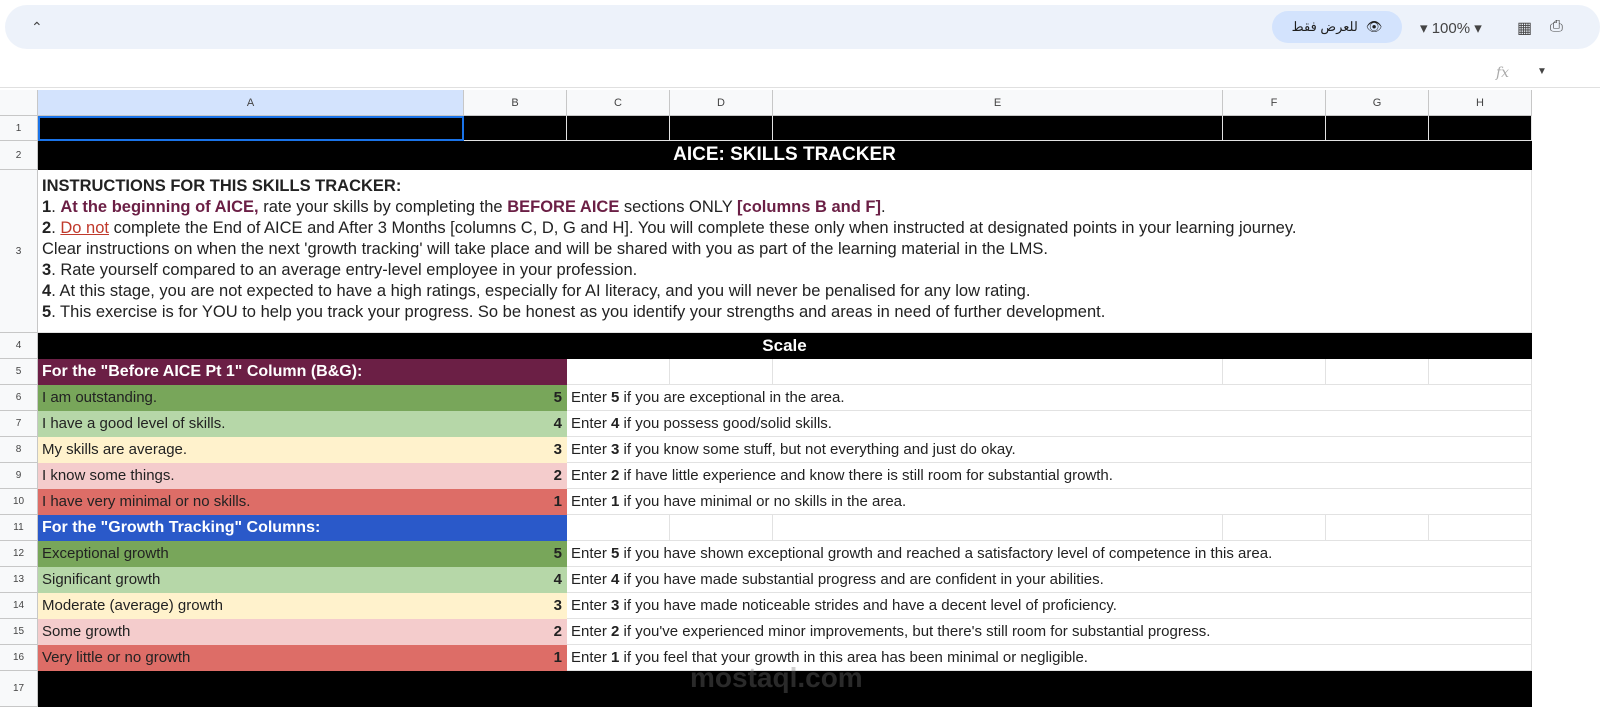 The image size is (1600, 723). I want to click on cell-H17, so click(1480, 689).